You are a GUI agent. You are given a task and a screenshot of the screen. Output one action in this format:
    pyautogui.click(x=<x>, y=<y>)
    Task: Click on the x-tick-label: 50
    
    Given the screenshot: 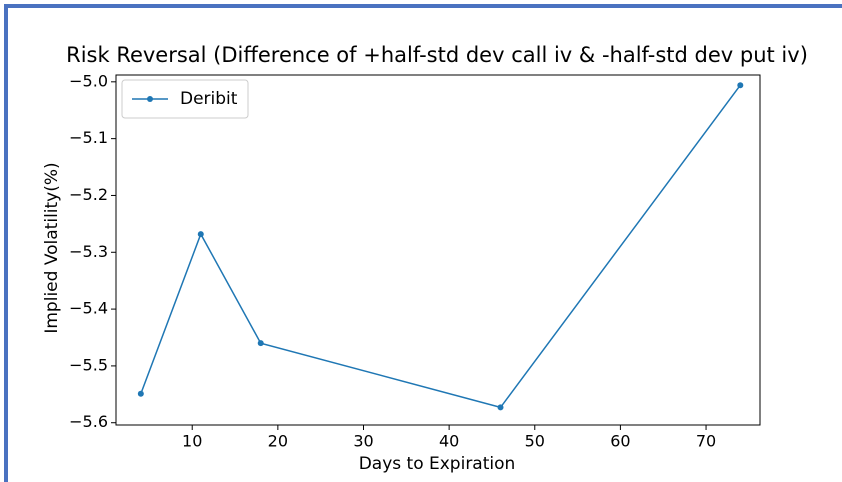 What is the action you would take?
    pyautogui.click(x=535, y=441)
    